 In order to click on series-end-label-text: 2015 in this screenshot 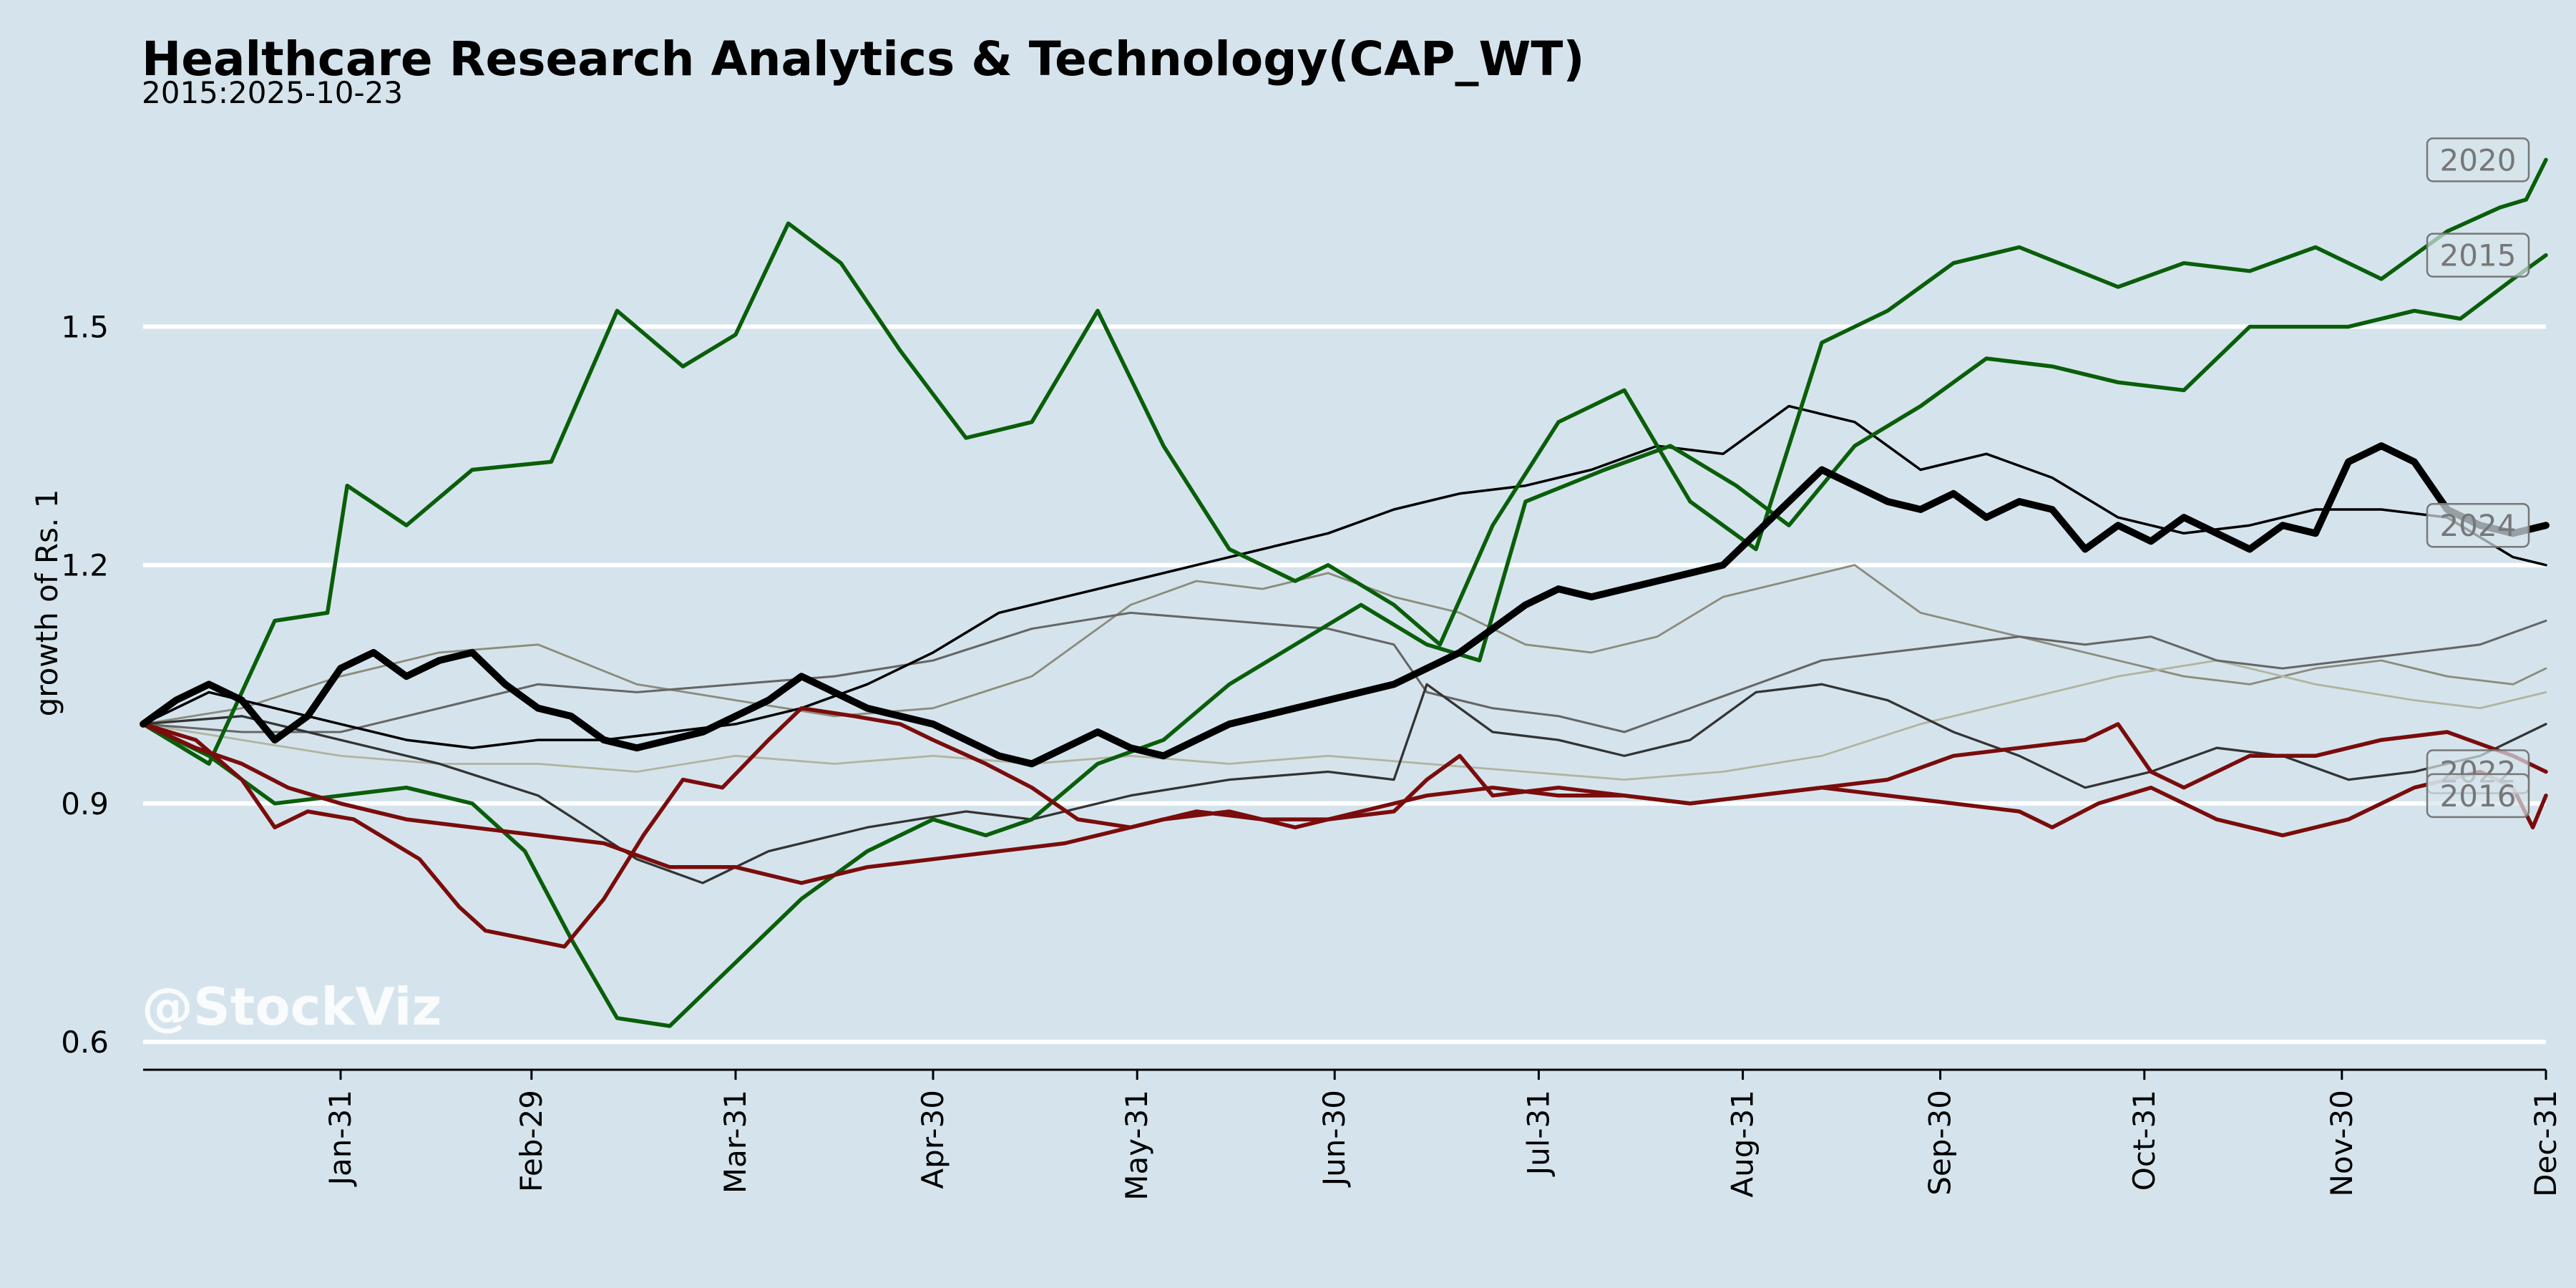, I will do `click(2478, 255)`.